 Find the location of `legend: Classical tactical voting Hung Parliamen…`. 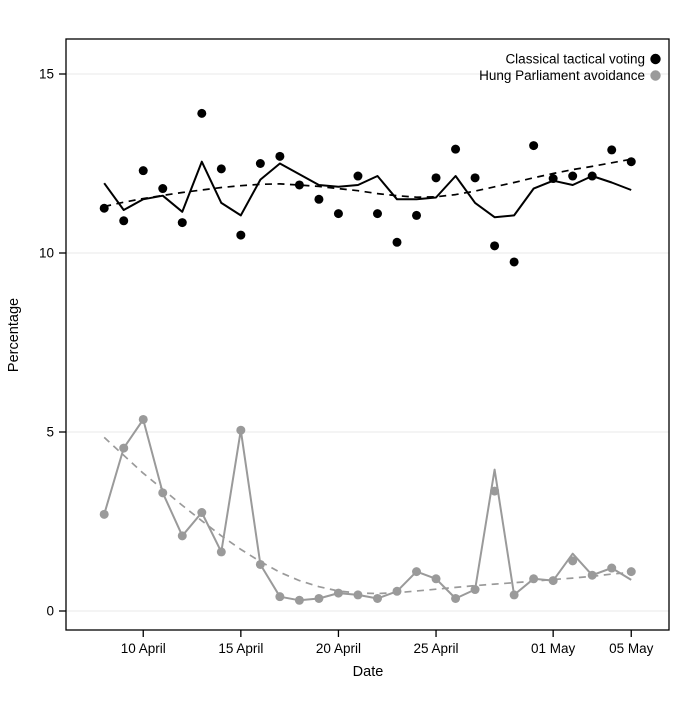

legend: Classical tactical voting Hung Parliamen… is located at coordinates (570, 67).